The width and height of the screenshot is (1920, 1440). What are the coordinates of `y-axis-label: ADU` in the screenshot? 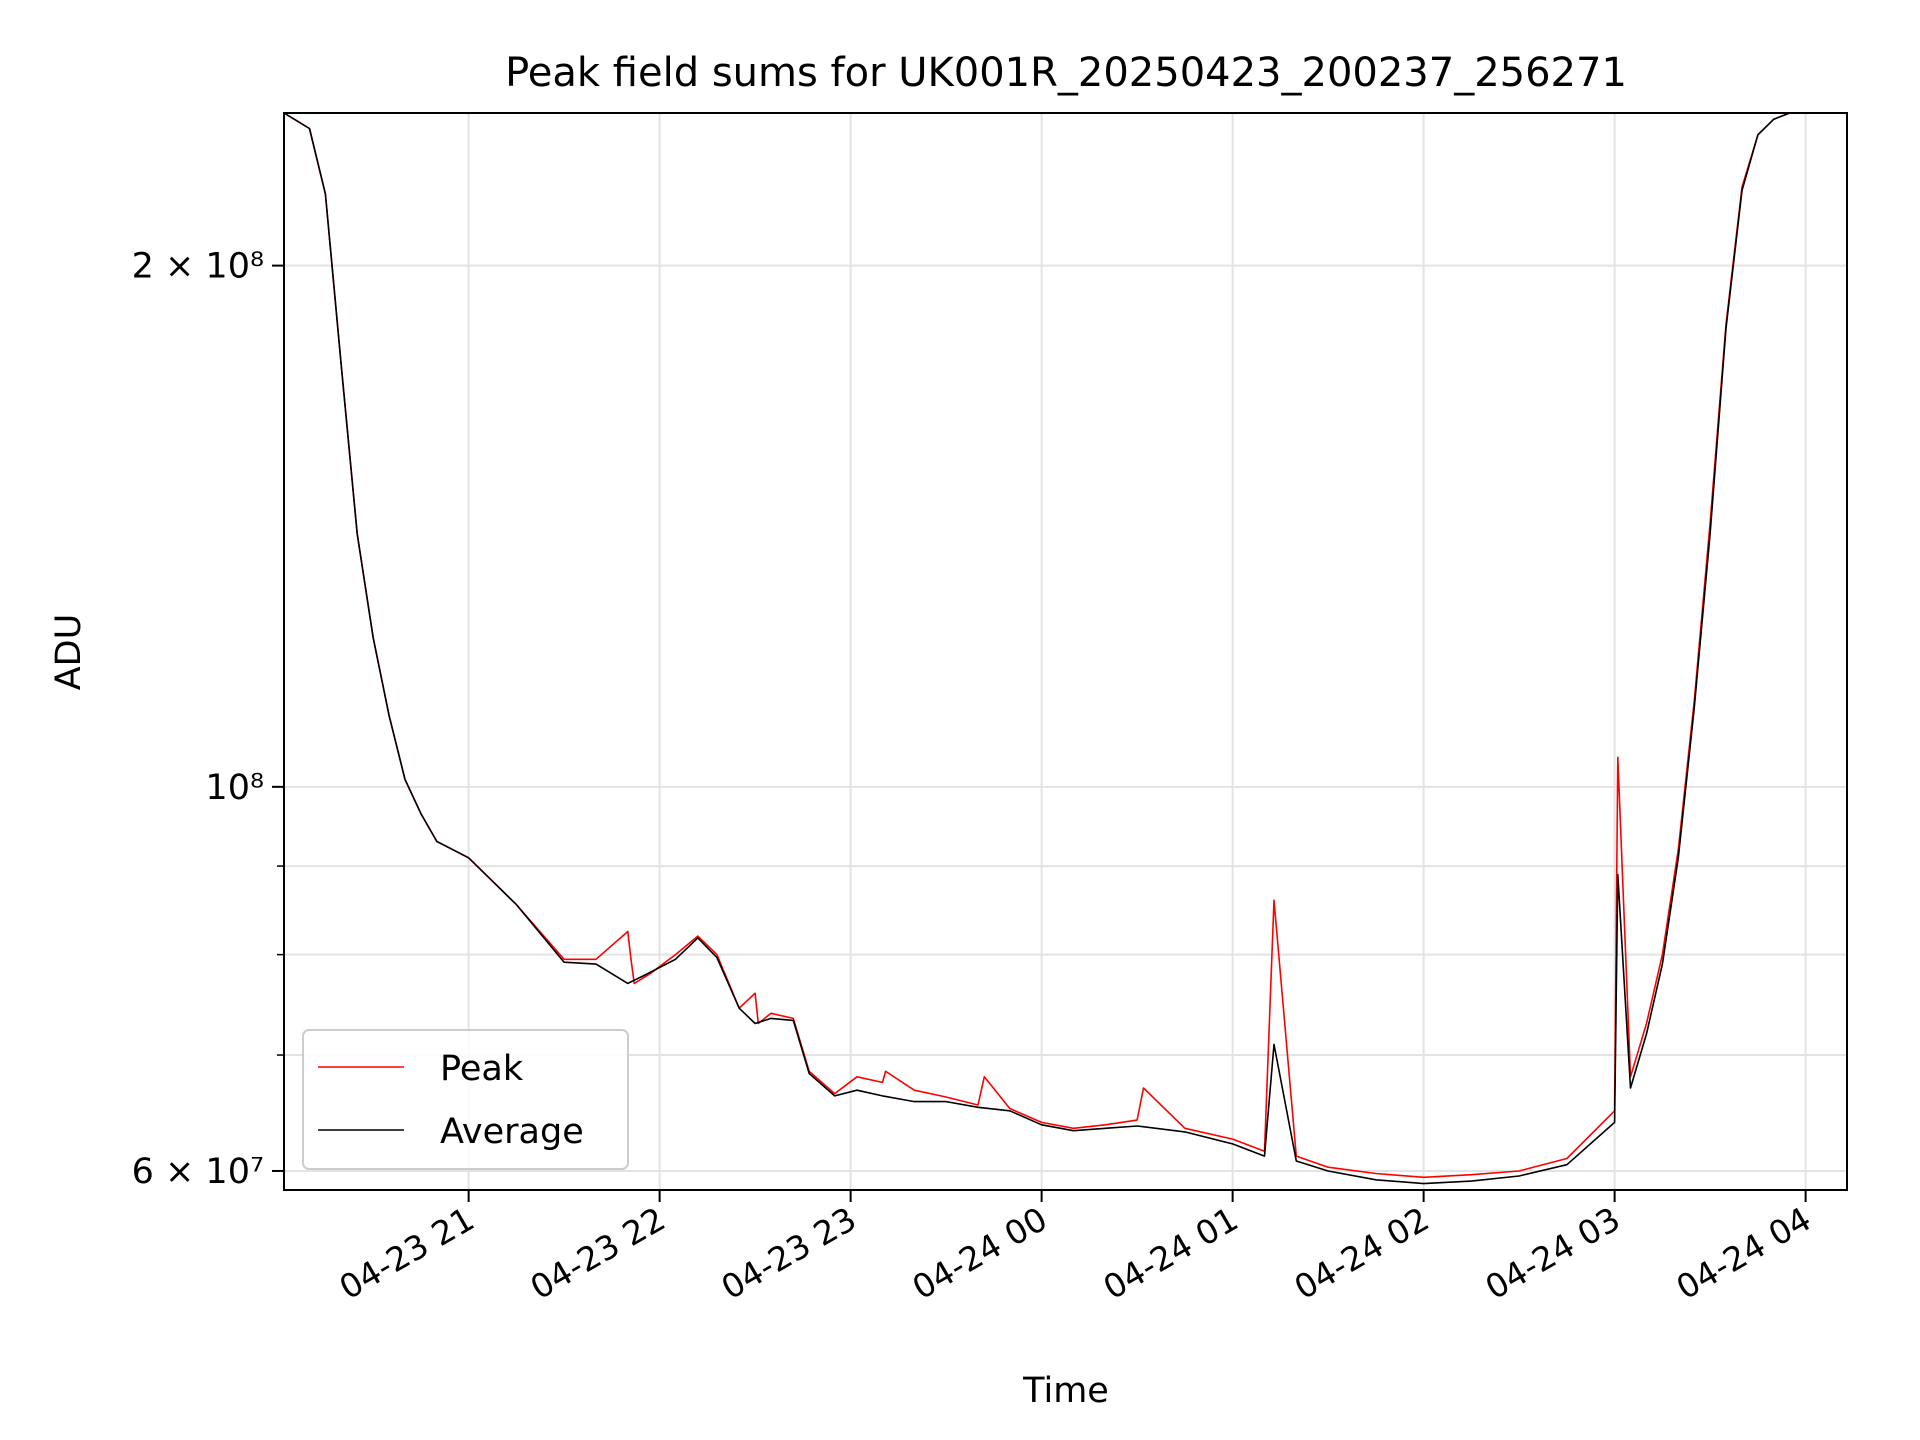 It's located at (69, 652).